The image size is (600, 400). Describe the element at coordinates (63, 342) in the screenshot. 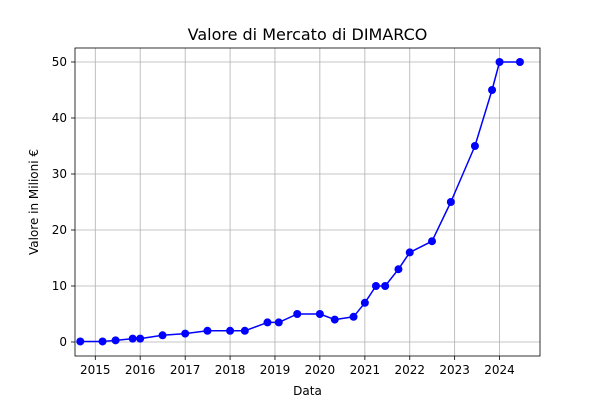

I see `y-tick-label: 0` at that location.